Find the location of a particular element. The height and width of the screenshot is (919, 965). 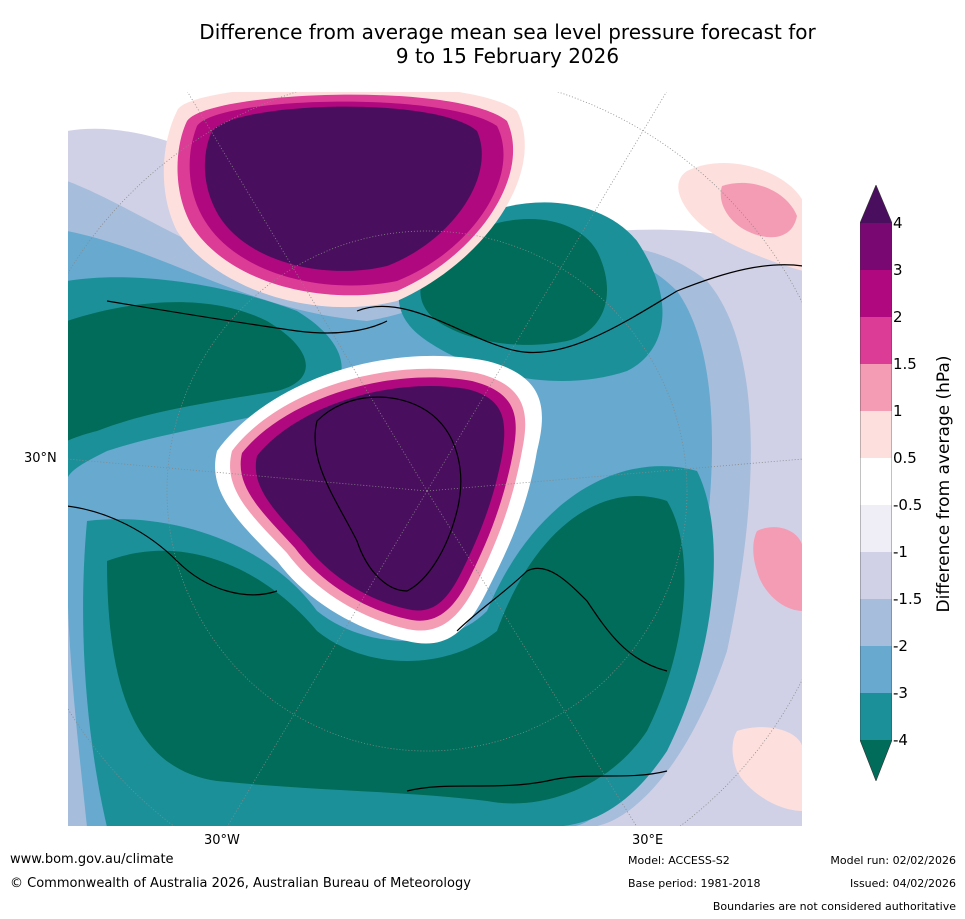

pink-region-east-inner is located at coordinates (758, 210).